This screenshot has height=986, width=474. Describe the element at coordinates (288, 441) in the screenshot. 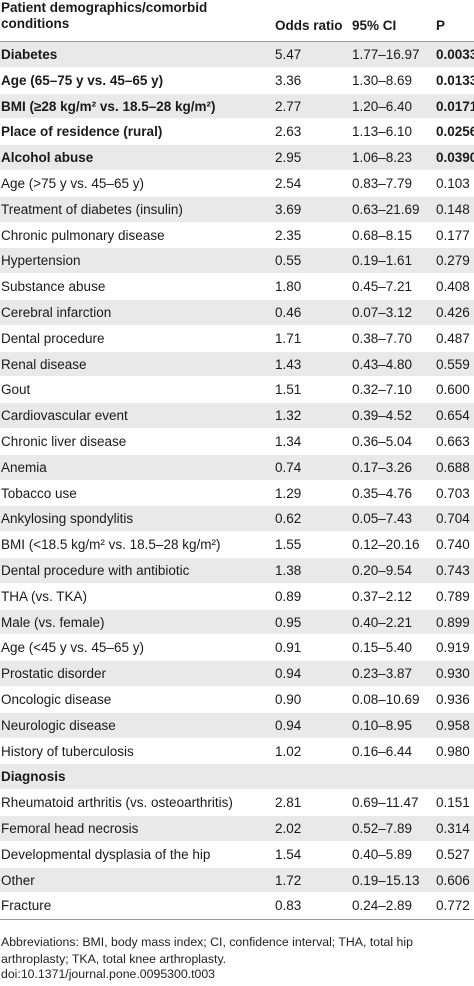

I see `odds-ratio-cell: 1.34` at that location.